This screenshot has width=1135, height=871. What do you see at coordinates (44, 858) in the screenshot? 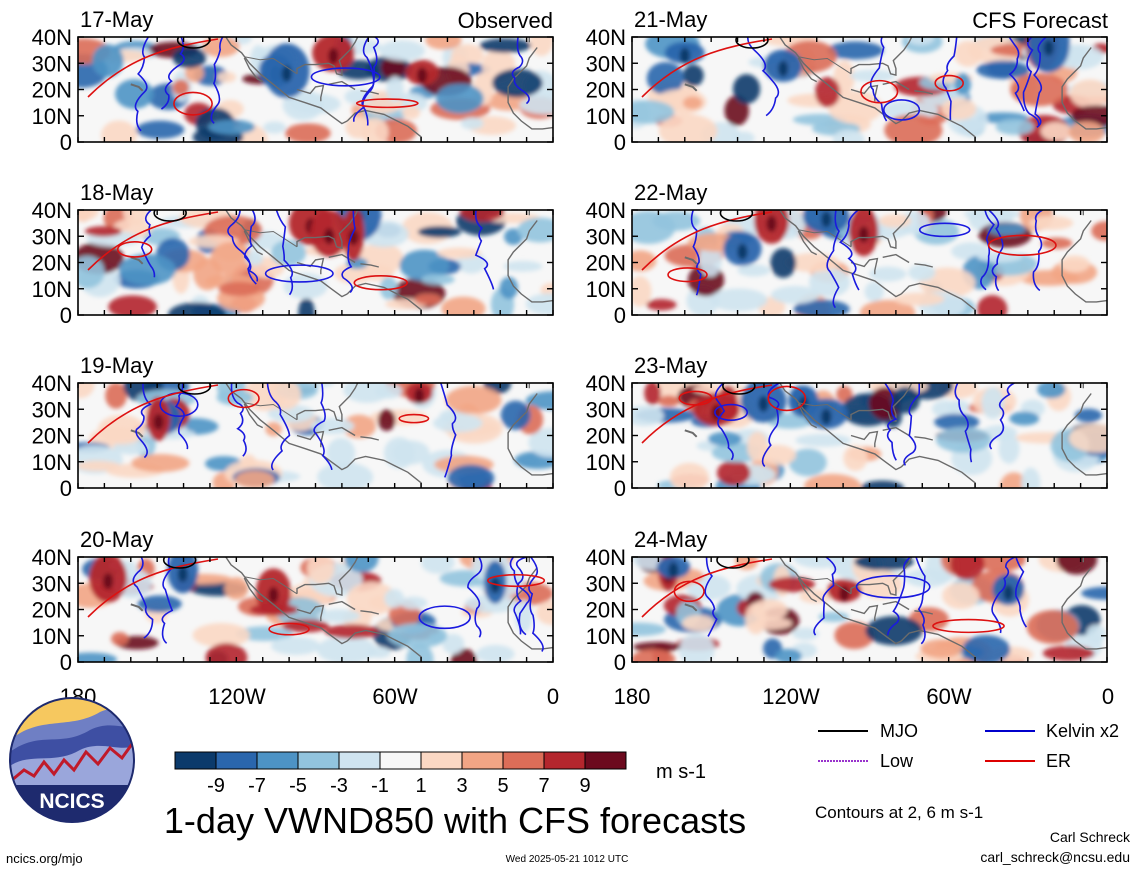
I see `footer-url: ncics.org/mjo` at bounding box center [44, 858].